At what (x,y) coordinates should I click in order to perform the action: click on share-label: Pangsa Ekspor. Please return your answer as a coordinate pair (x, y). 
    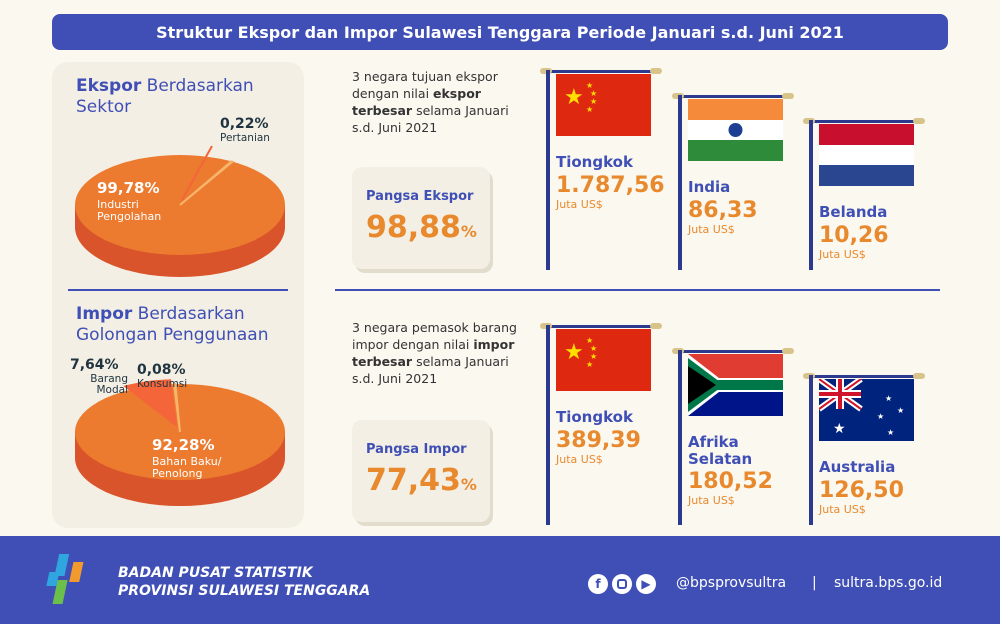
    Looking at the image, I should click on (420, 196).